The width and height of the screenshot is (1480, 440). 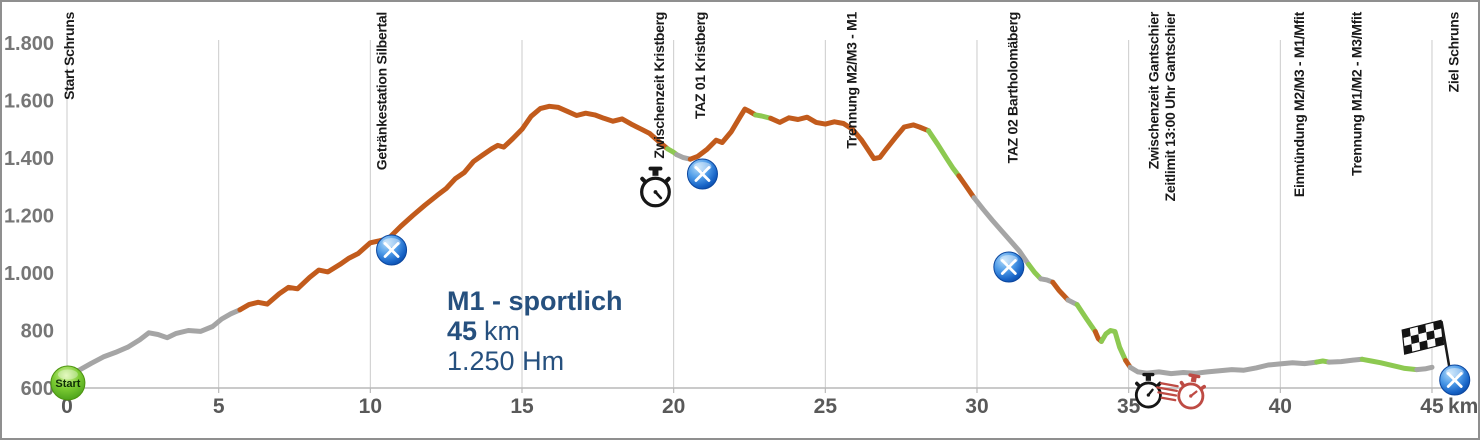 I want to click on route-stats: M1 - sportlich 45 km 1.250 Hm, so click(x=535, y=331).